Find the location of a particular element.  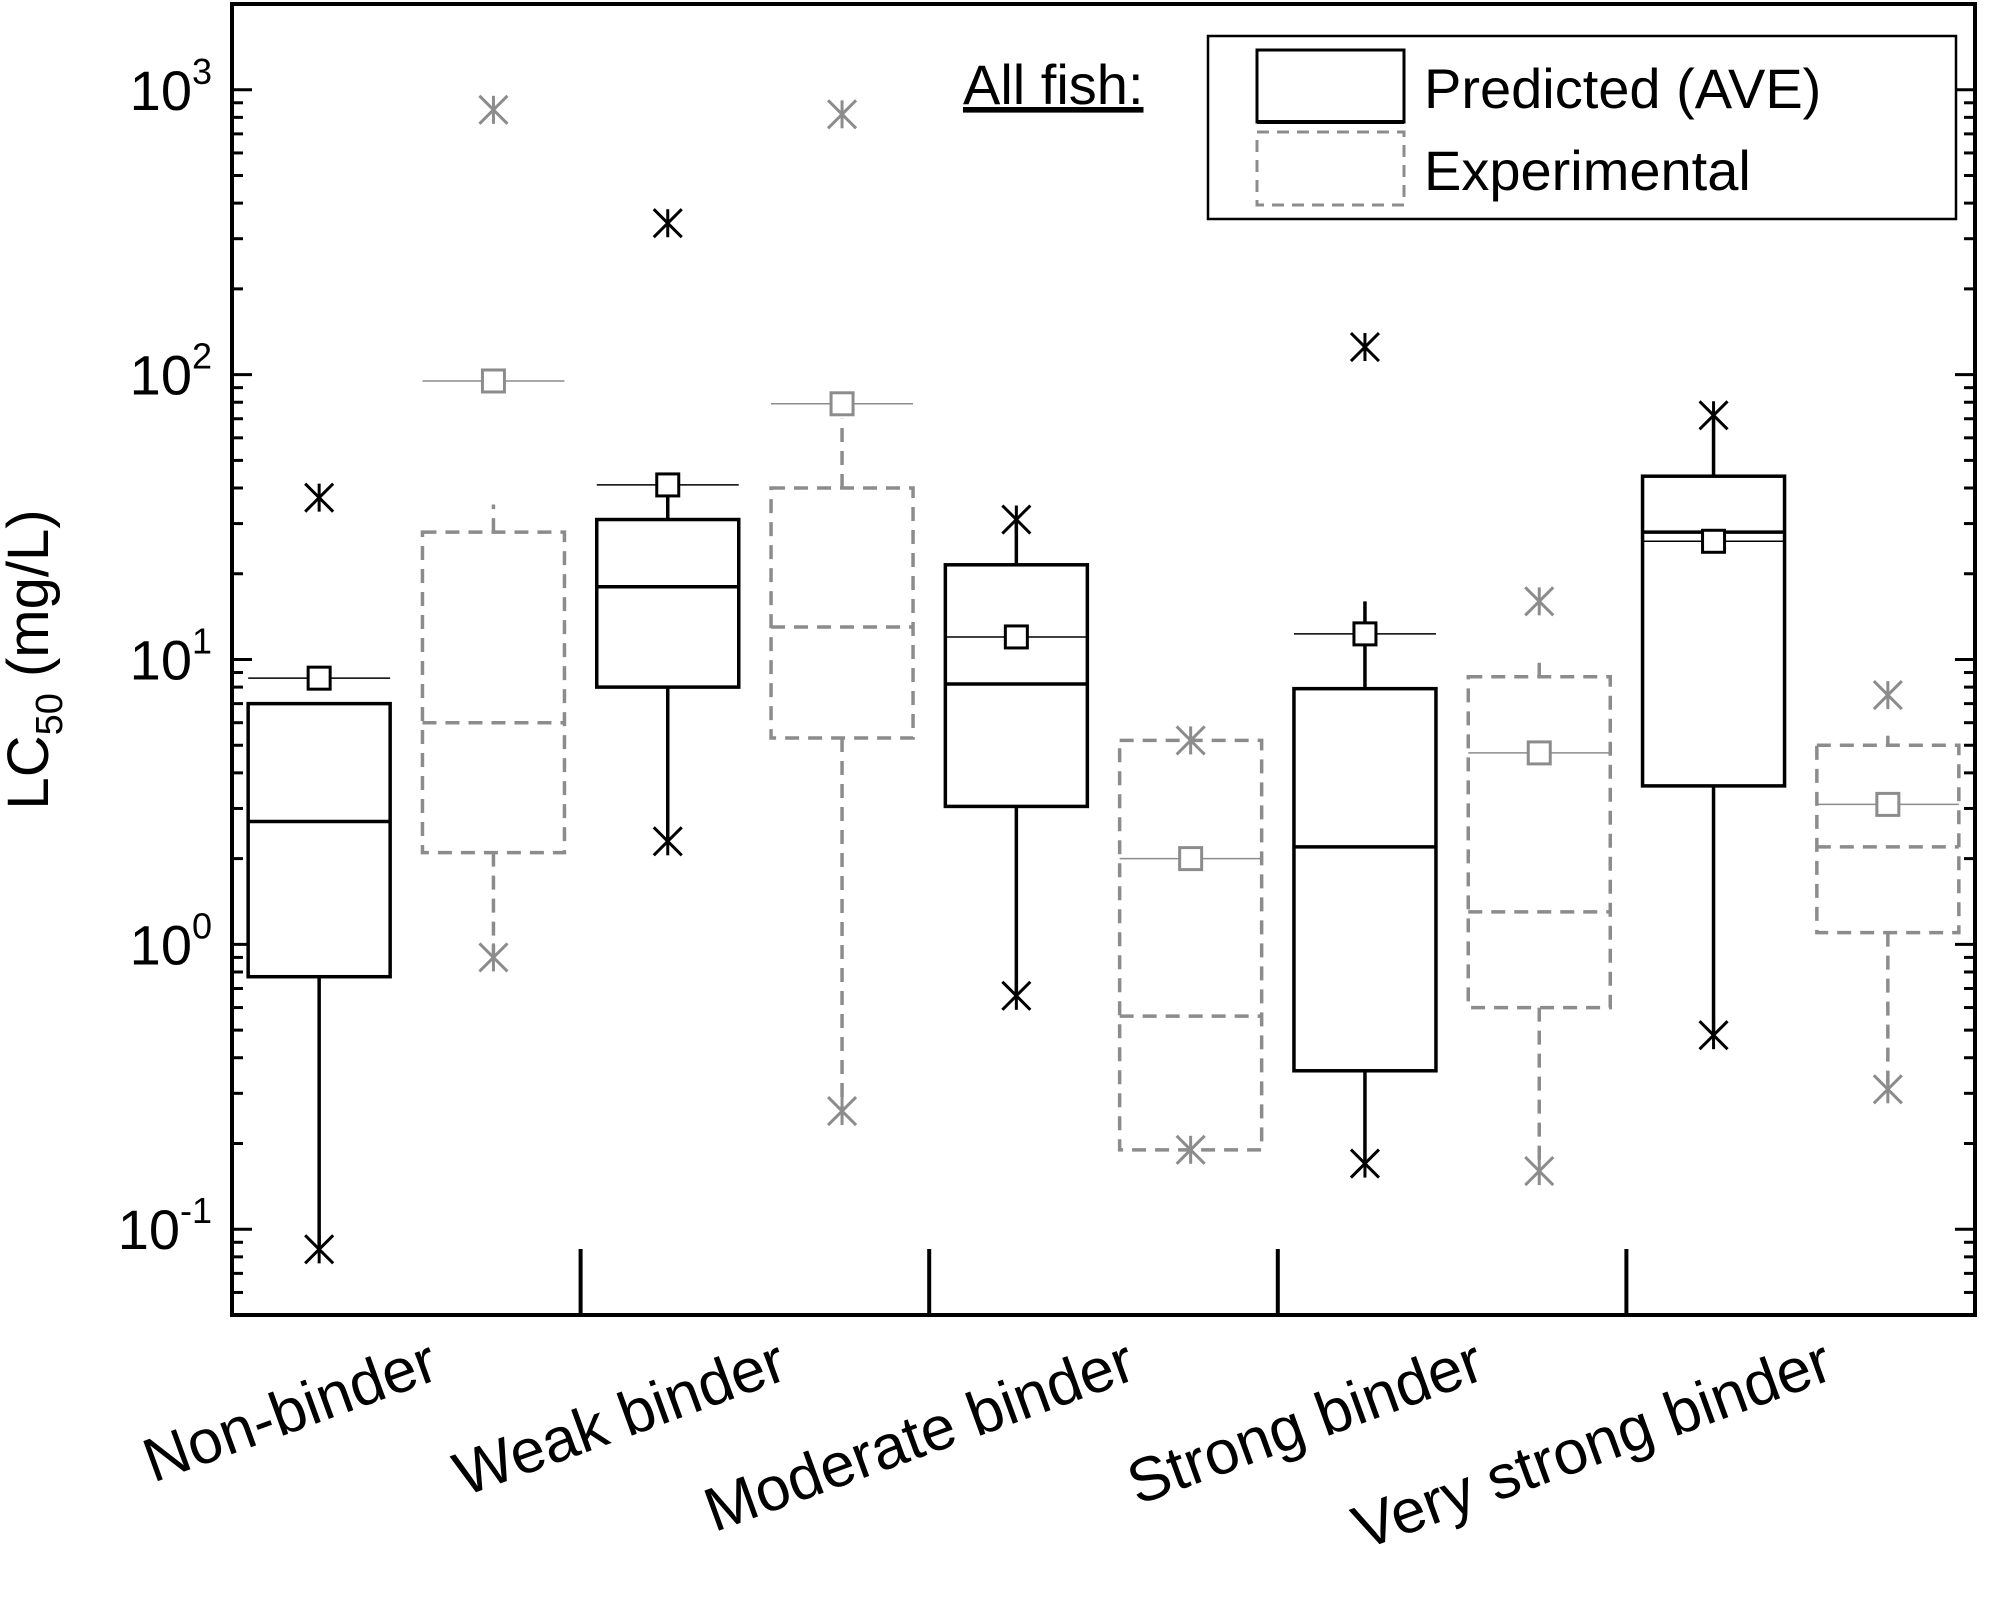

y-axis-label: LC50 (mg/L) is located at coordinates (35, 659).